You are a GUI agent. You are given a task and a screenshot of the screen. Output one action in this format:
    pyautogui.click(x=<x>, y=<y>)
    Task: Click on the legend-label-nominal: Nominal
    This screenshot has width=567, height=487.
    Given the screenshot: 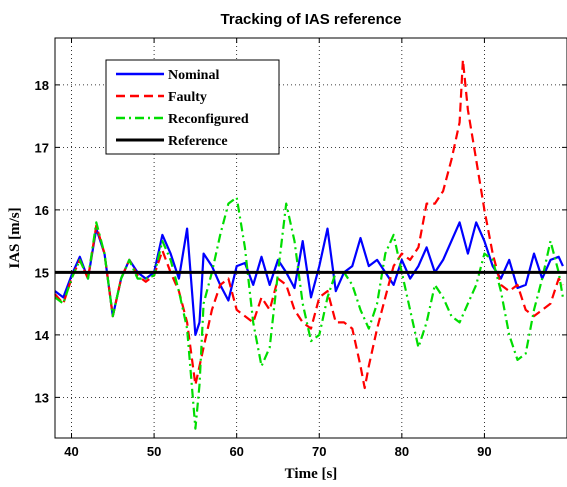 What is the action you would take?
    pyautogui.click(x=193, y=75)
    